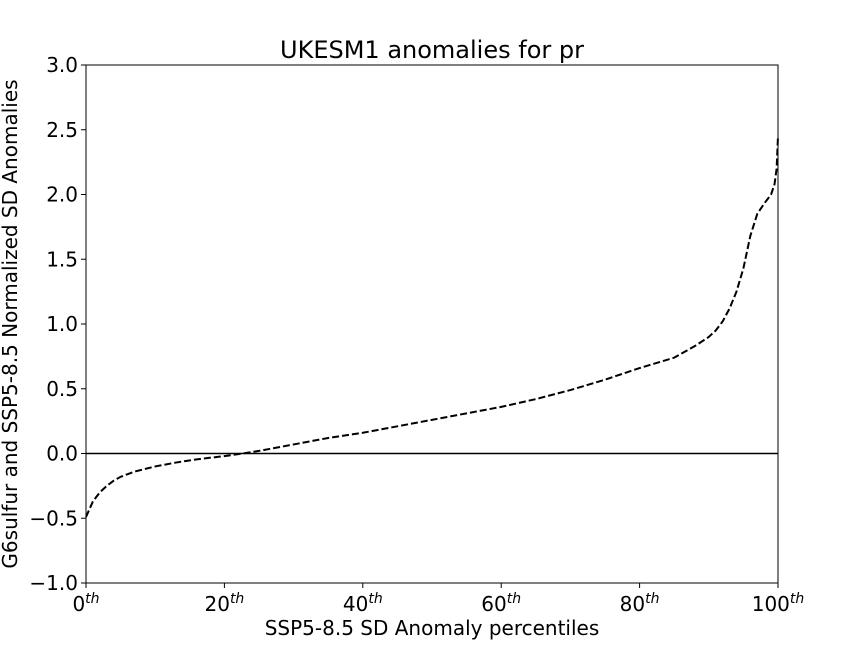  What do you see at coordinates (363, 603) in the screenshot?
I see `x-tick-label-2: 40th` at bounding box center [363, 603].